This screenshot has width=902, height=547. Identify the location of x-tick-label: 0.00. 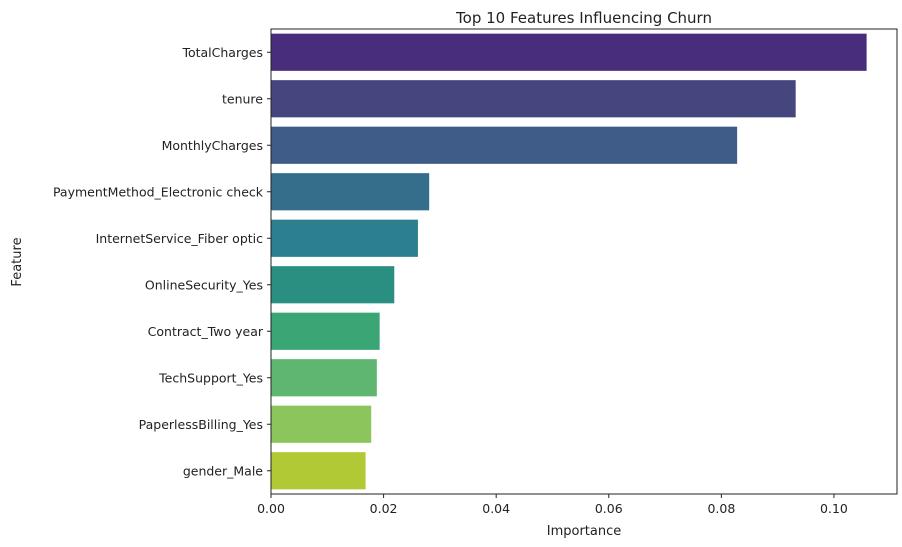
(271, 508).